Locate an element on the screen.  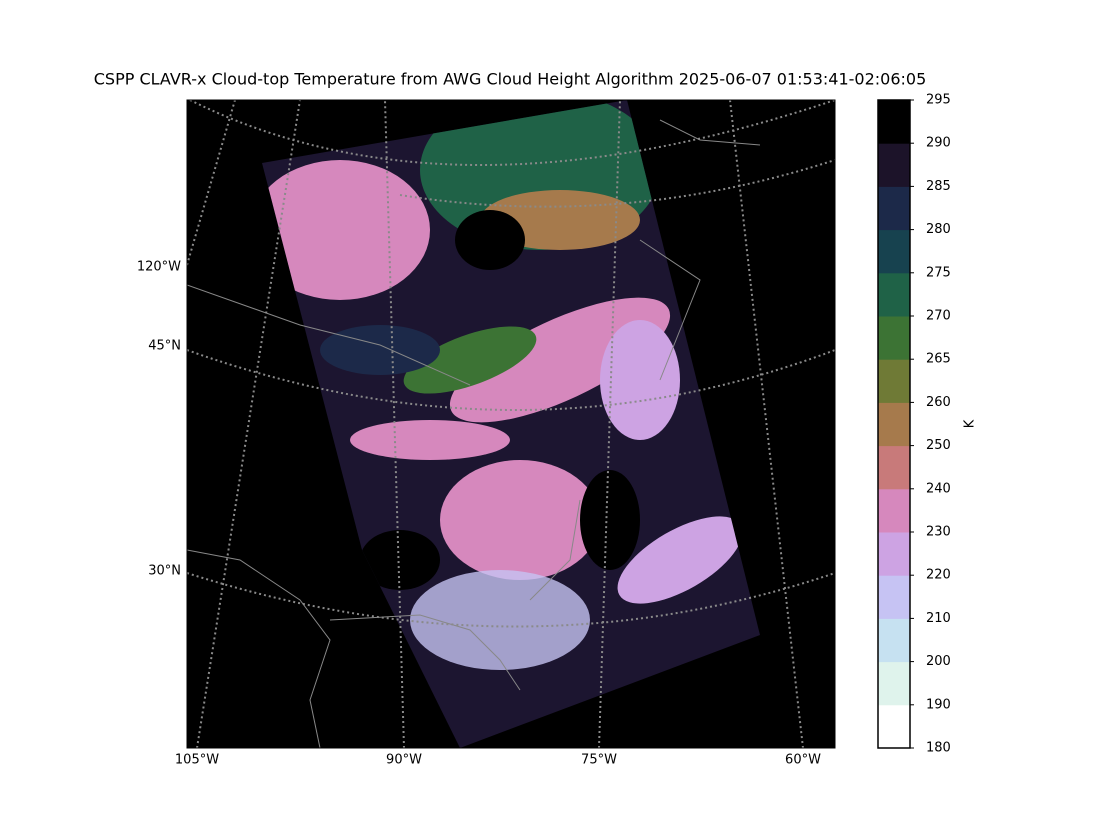
colorbar-tick-label: 210 is located at coordinates (938, 618).